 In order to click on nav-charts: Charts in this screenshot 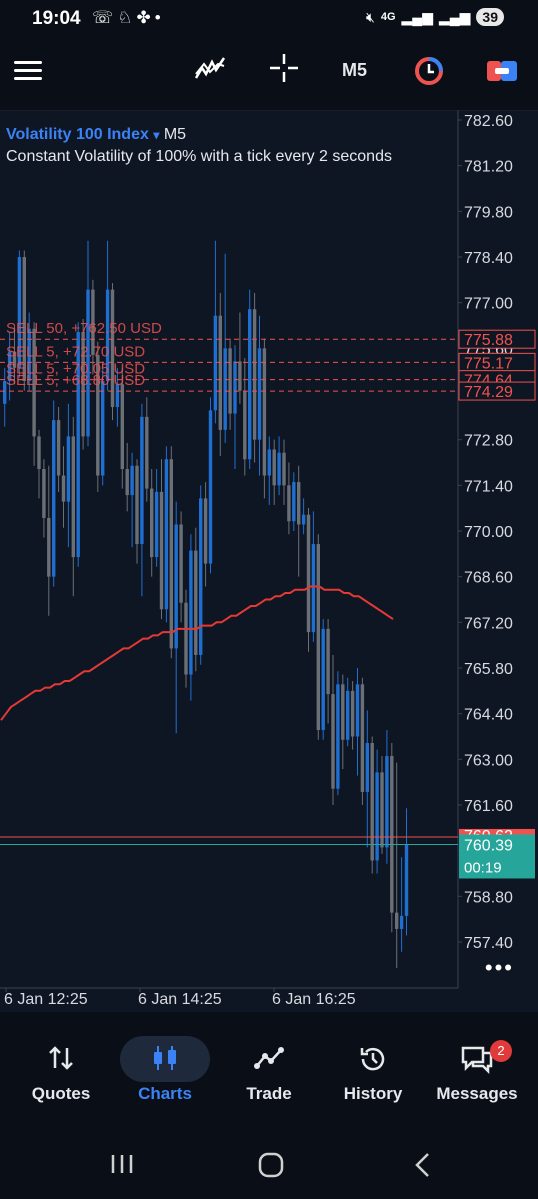, I will do `click(165, 1067)`.